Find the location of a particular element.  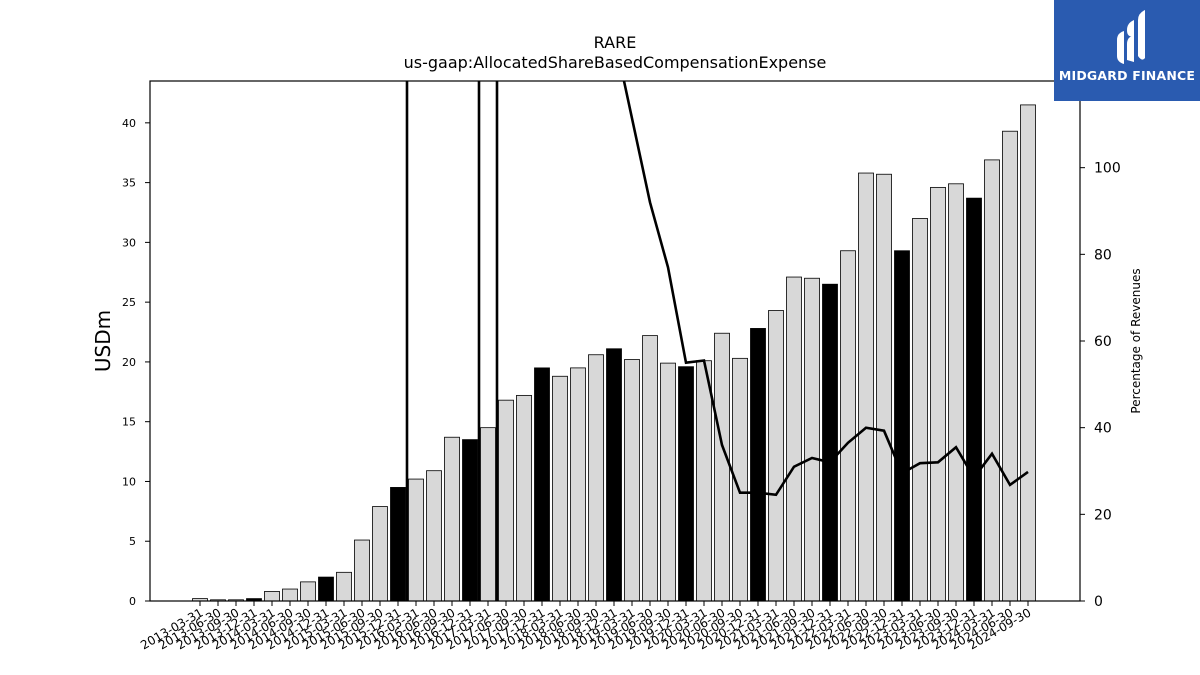

logo-mark-icon is located at coordinates (1131, 37).